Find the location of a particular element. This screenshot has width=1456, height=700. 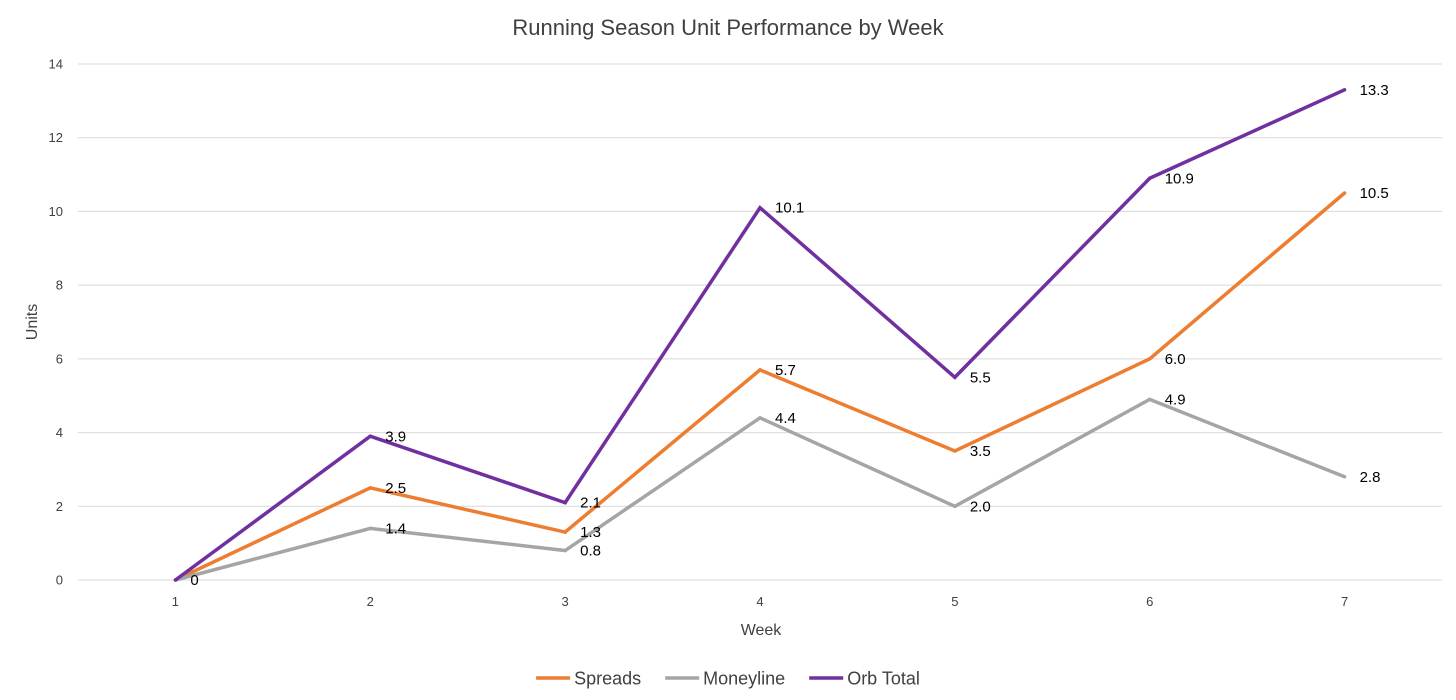

legend-label: Spreads is located at coordinates (607, 679).